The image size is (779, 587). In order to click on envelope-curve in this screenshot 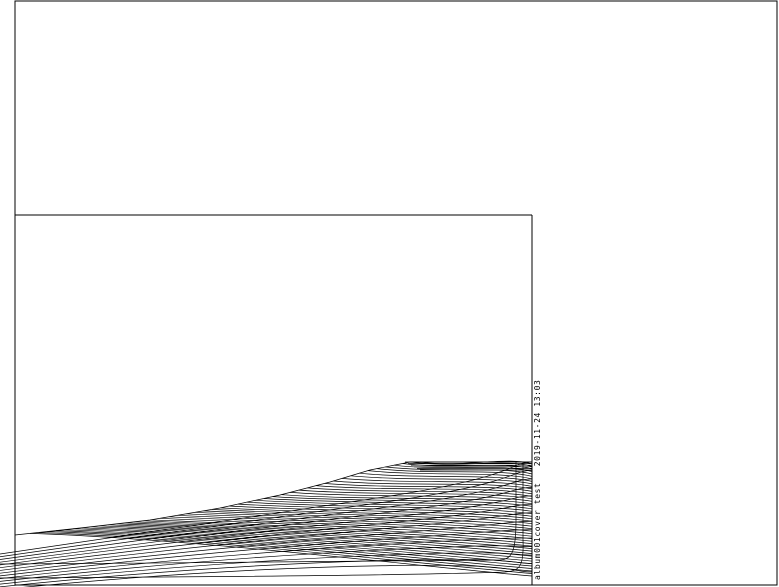, I will do `click(273, 498)`.